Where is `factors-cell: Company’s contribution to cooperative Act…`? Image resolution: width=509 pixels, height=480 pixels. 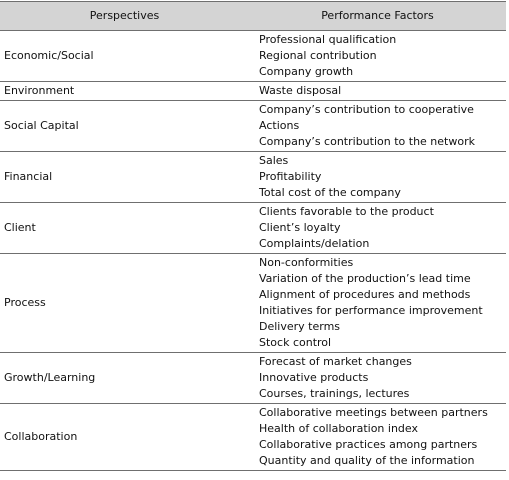
factors-cell: Company’s contribution to cooperative Act… is located at coordinates (377, 126).